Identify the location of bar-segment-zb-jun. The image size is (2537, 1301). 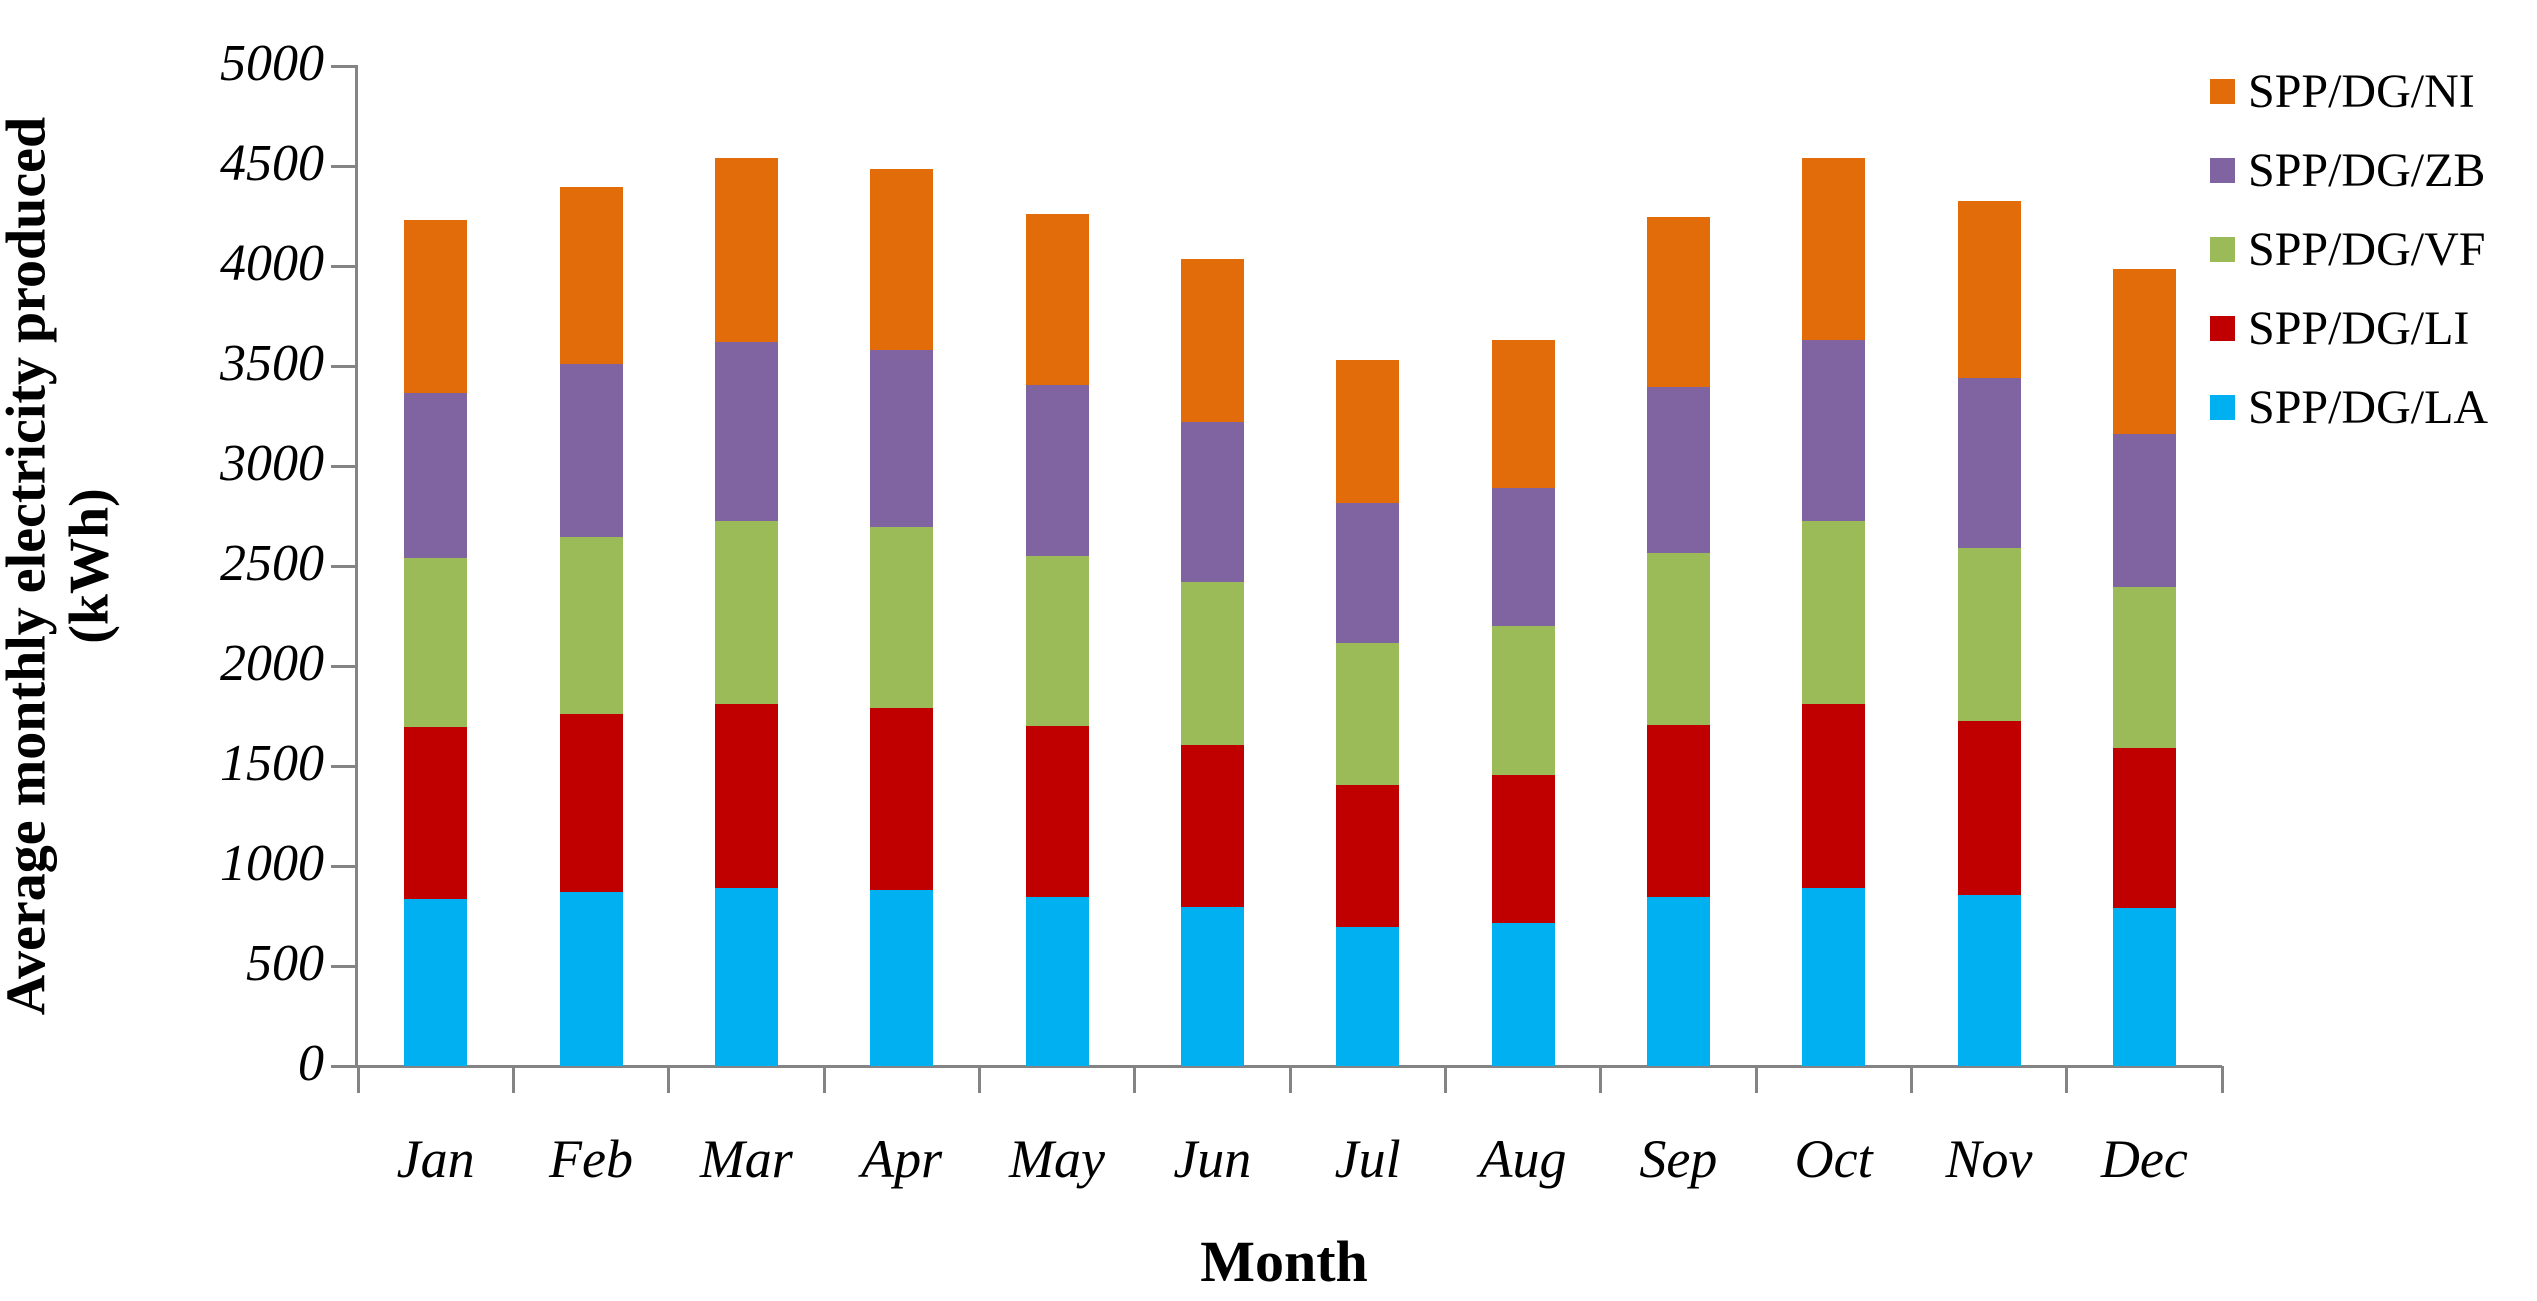
(1212, 502).